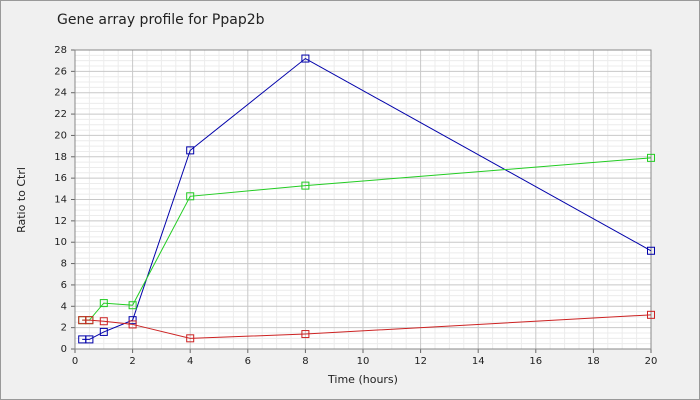  What do you see at coordinates (305, 361) in the screenshot?
I see `x-tick-label: 8` at bounding box center [305, 361].